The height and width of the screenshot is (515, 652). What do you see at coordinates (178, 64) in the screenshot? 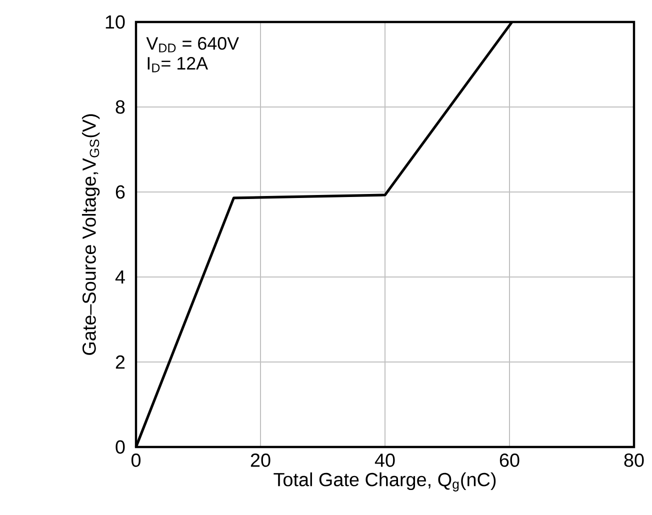
I see `annotation: I$_{D}$= 12A` at bounding box center [178, 64].